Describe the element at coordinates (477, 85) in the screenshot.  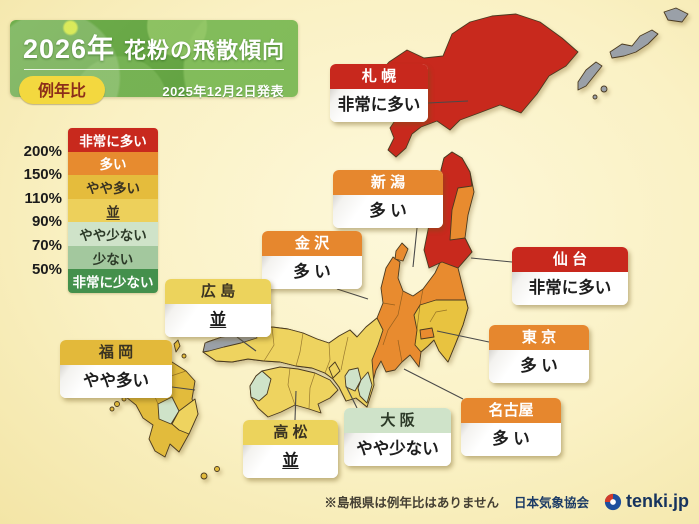
I see `map-hokkaido` at that location.